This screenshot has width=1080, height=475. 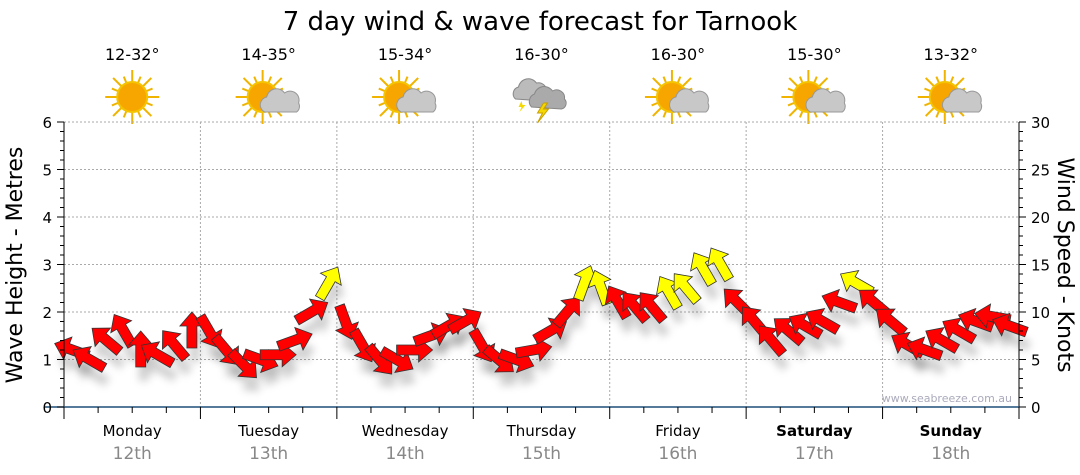 What do you see at coordinates (405, 431) in the screenshot?
I see `day-label: Wednesday` at bounding box center [405, 431].